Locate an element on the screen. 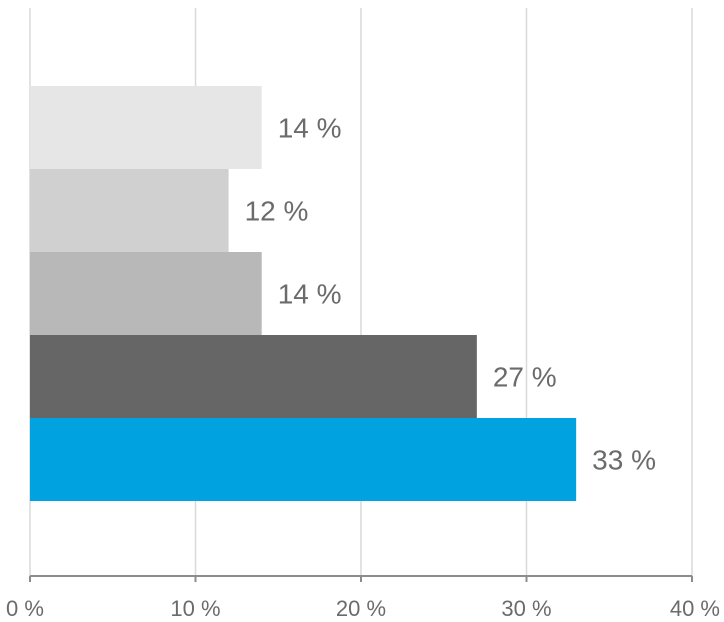 The width and height of the screenshot is (724, 622). x-tick-label: 30 % is located at coordinates (526, 608).